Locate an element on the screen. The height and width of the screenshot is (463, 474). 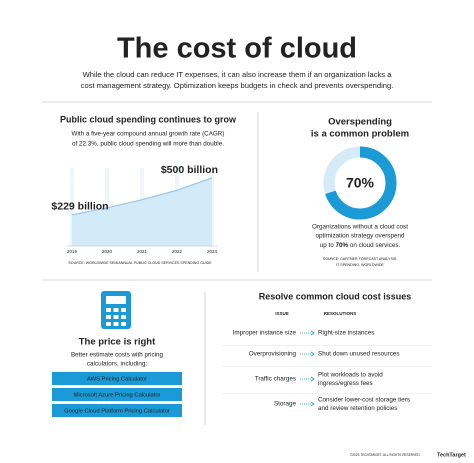
section-title: Overspending is located at coordinates (360, 122).